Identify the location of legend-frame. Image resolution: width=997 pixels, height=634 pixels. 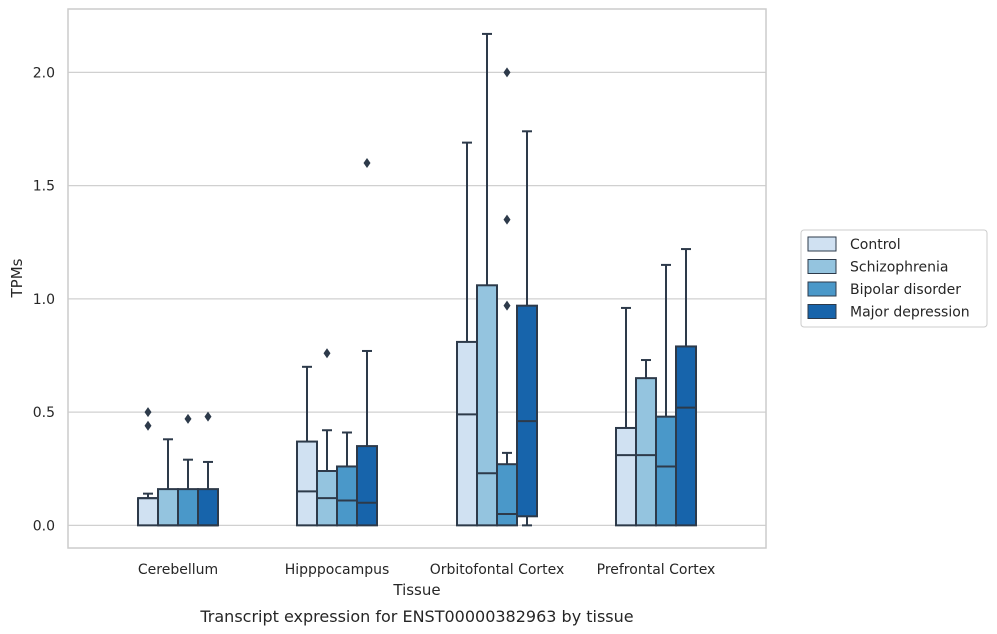
(894, 278).